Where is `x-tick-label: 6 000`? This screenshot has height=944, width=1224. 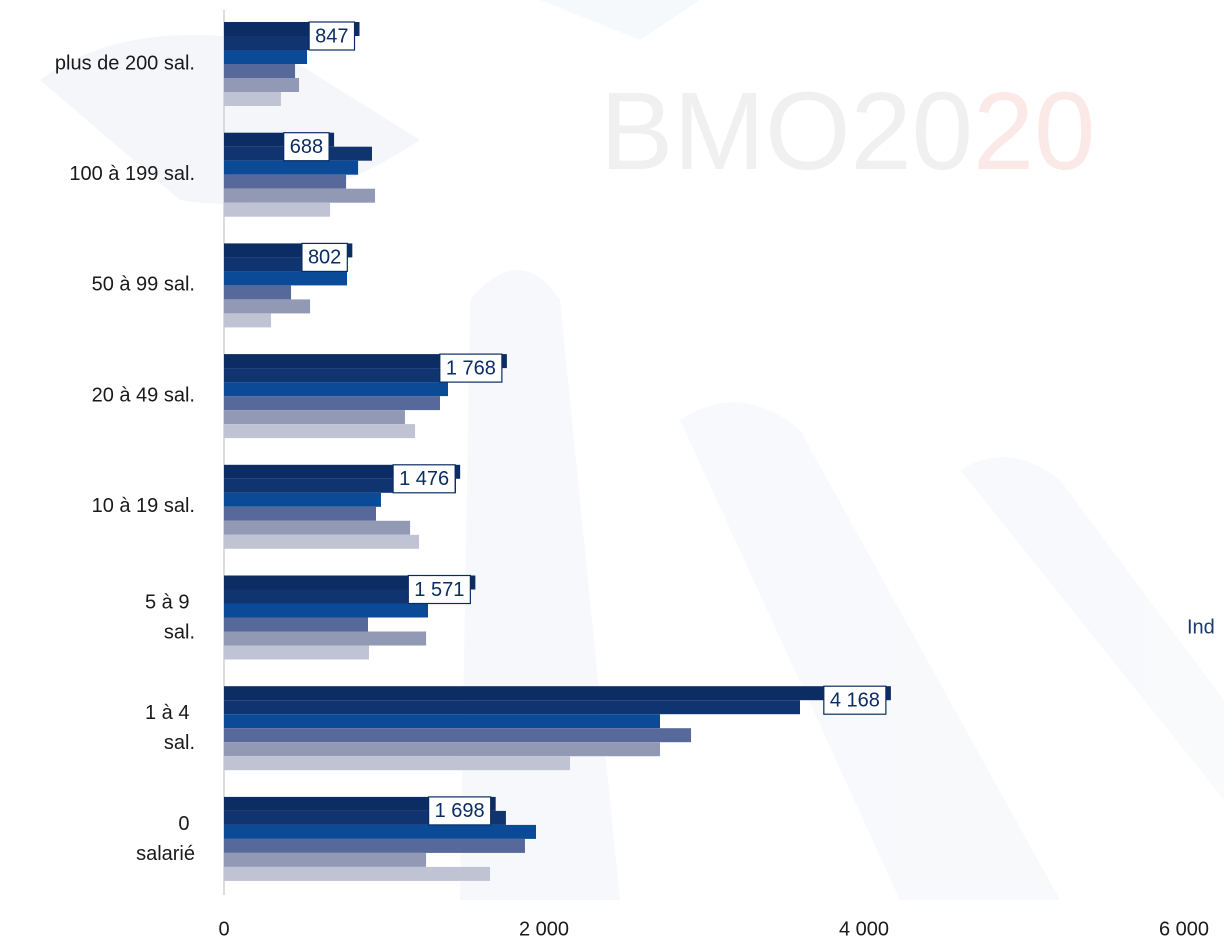 x-tick-label: 6 000 is located at coordinates (1184, 929).